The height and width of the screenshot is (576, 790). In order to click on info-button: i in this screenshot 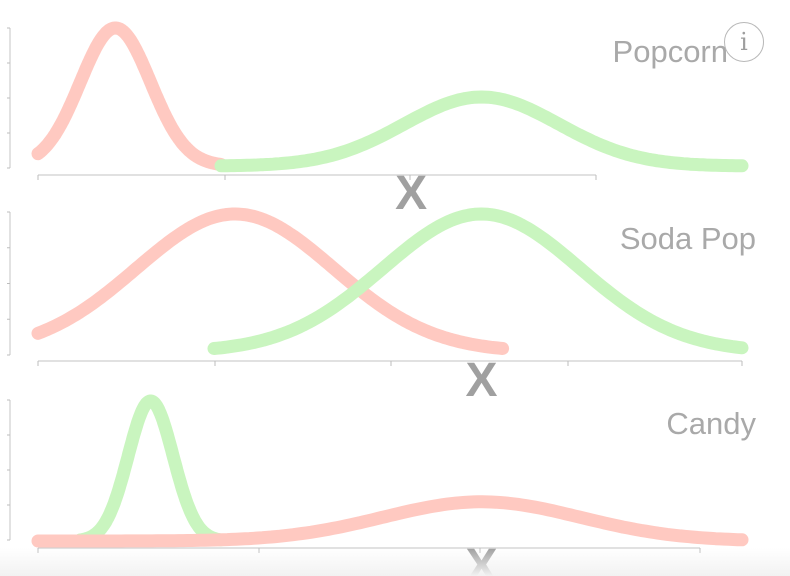, I will do `click(744, 42)`.